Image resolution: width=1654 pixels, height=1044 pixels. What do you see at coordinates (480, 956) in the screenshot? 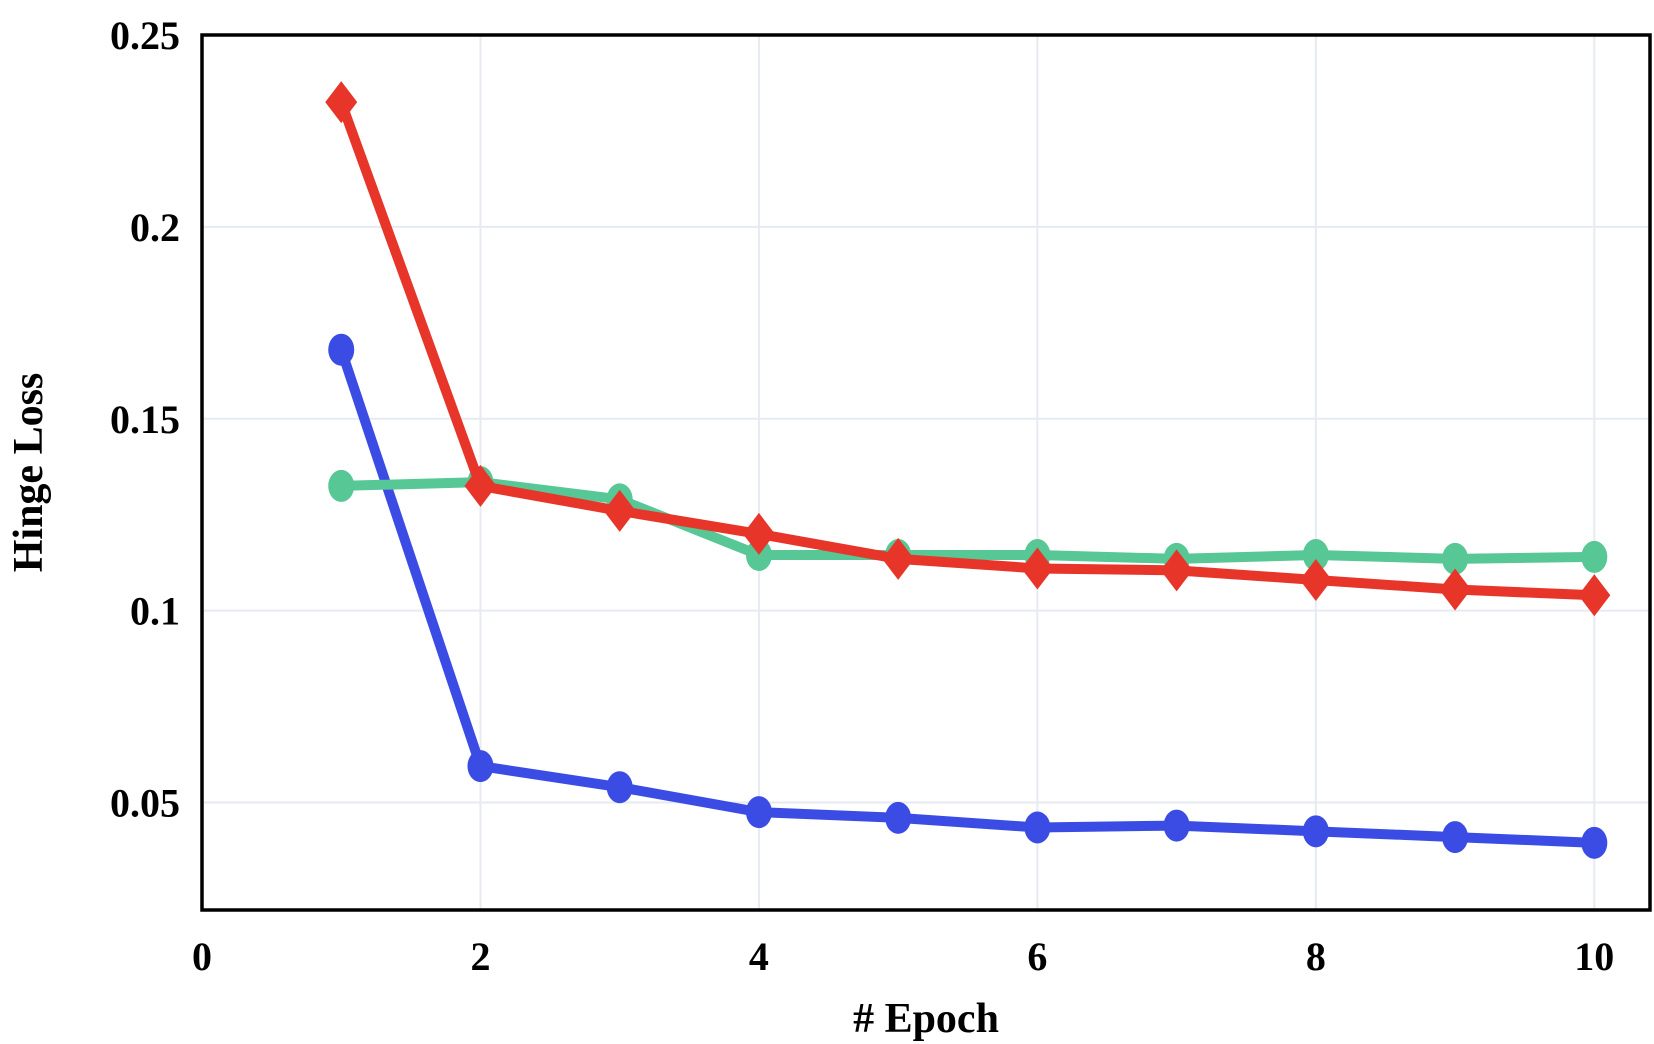
I see `x-tick-label: 2` at bounding box center [480, 956].